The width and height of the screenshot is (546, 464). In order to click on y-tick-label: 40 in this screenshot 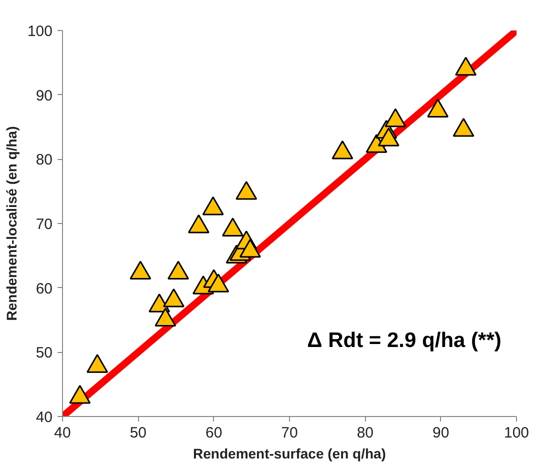, I will do `click(44, 417)`.